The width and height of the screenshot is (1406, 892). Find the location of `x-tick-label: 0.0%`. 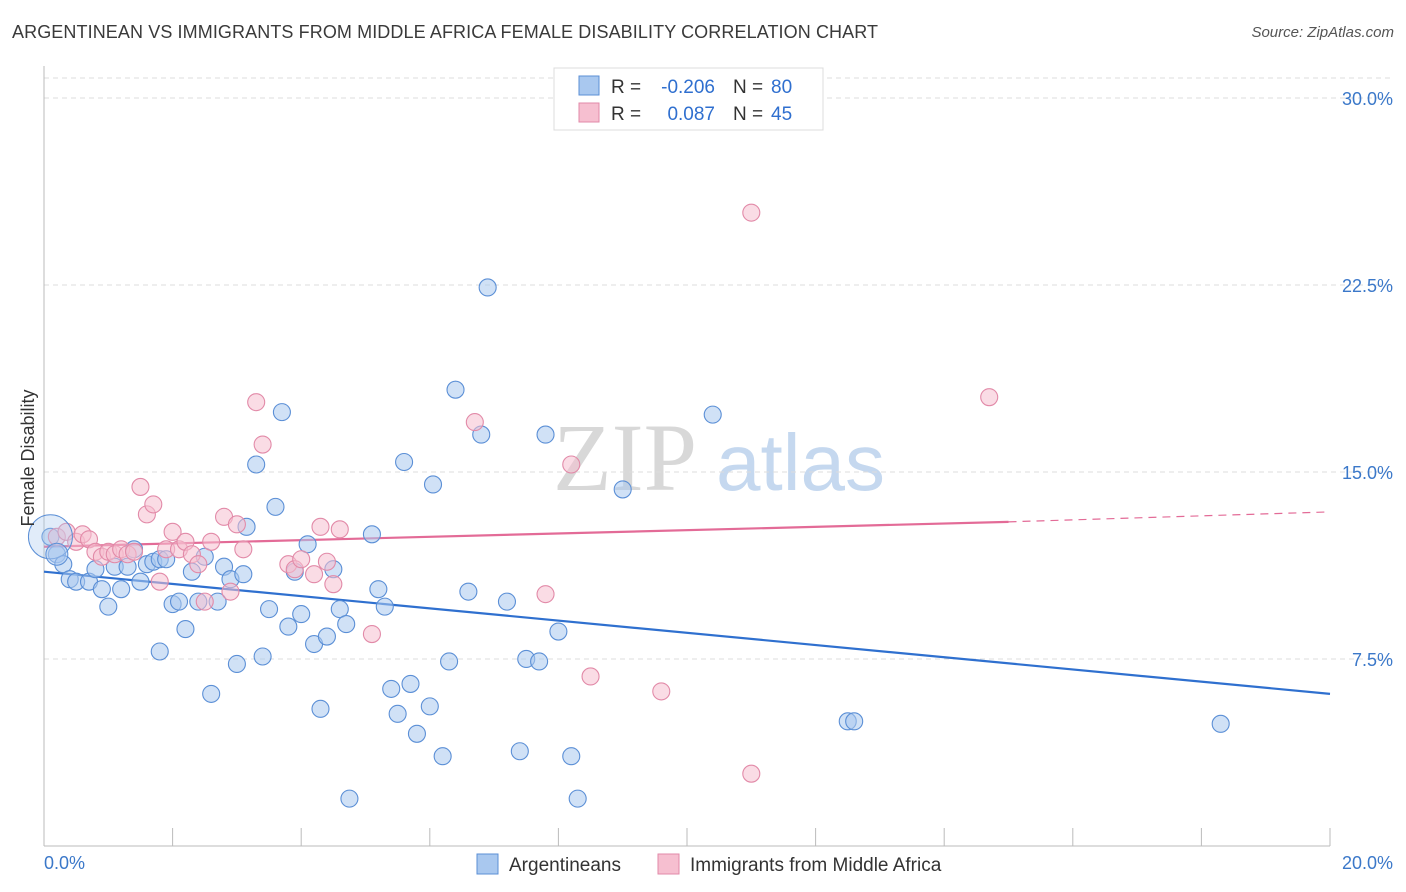

x-tick-label: 0.0% is located at coordinates (64, 863).